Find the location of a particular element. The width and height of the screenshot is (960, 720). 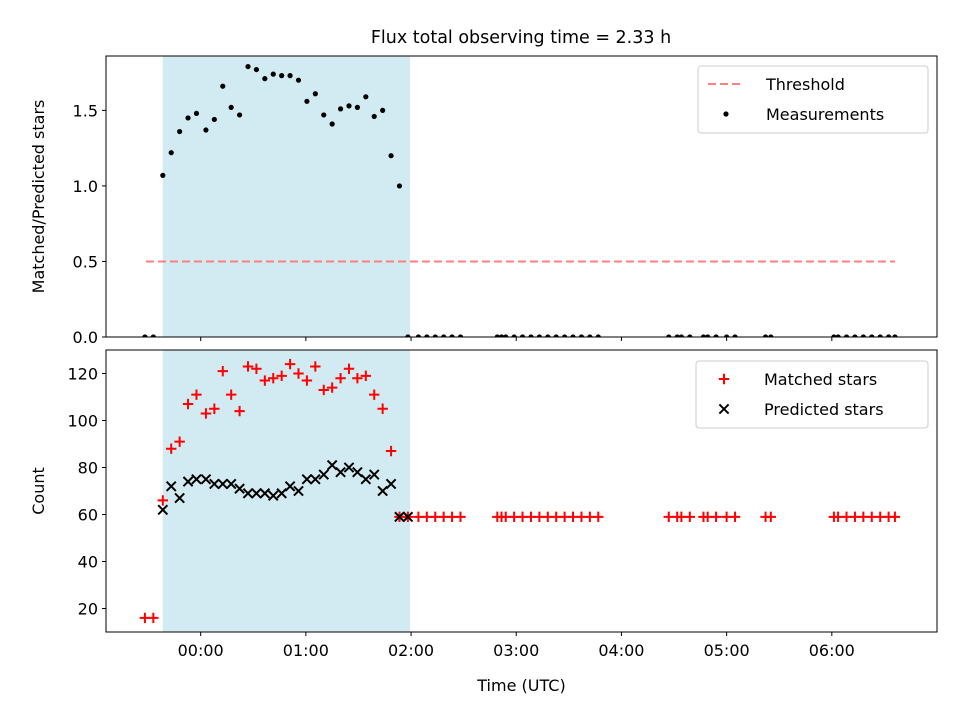

x-tick-label: 05:00 is located at coordinates (727, 650).